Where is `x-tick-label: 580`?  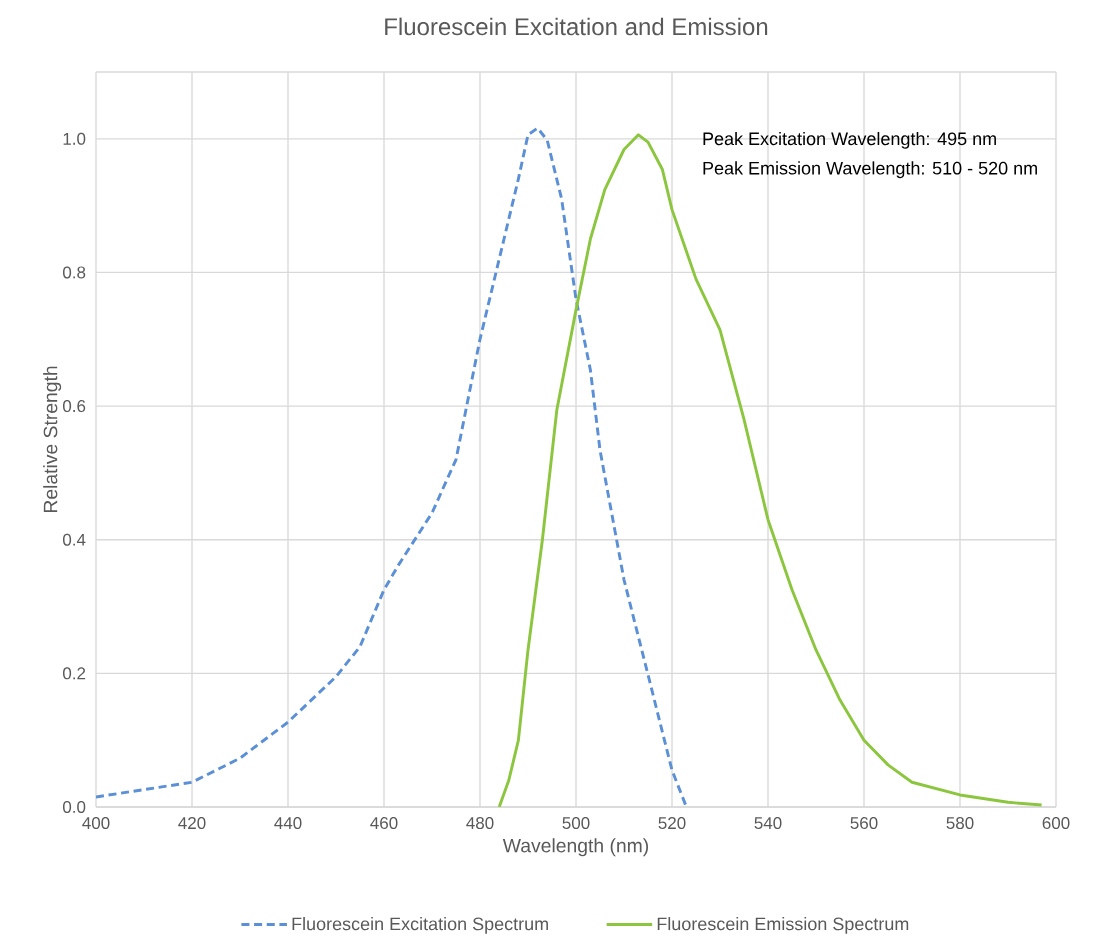
x-tick-label: 580 is located at coordinates (960, 823).